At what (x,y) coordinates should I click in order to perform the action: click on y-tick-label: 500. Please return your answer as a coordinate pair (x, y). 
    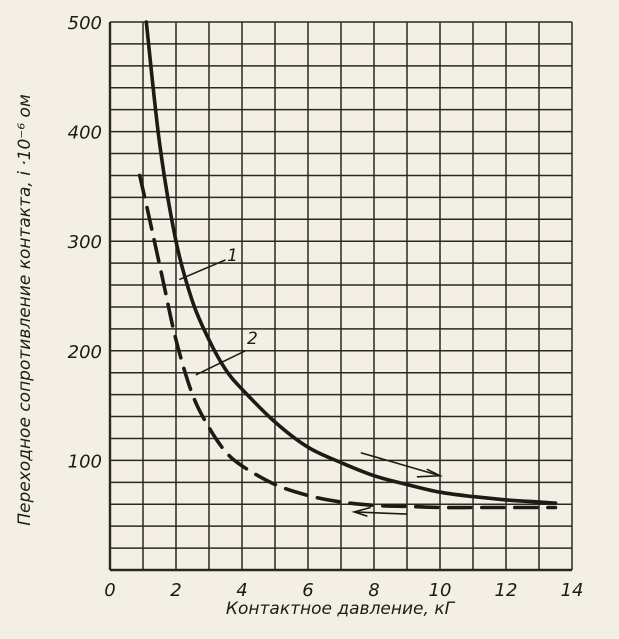
    Looking at the image, I should click on (85, 23).